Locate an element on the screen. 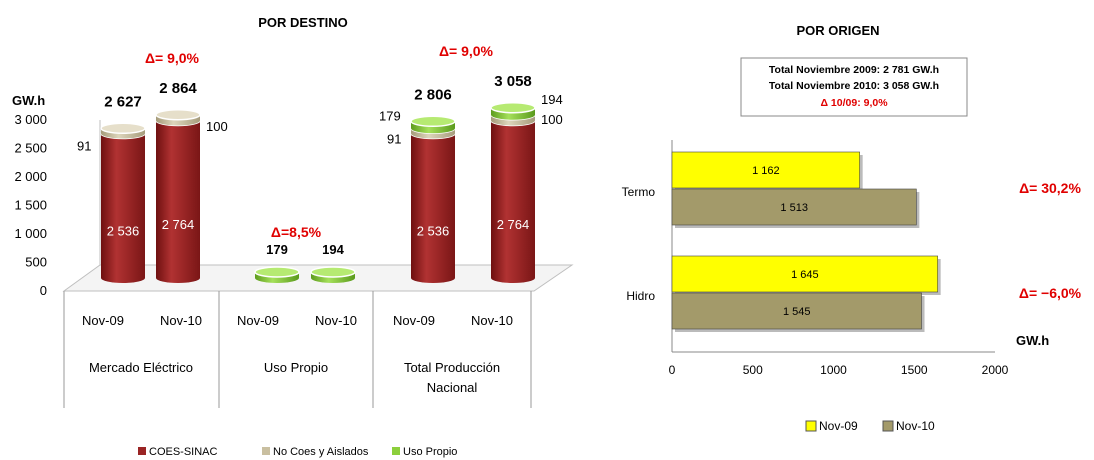 This screenshot has width=1094, height=460. group-label-total: Total Producción Nacional is located at coordinates (452, 377).